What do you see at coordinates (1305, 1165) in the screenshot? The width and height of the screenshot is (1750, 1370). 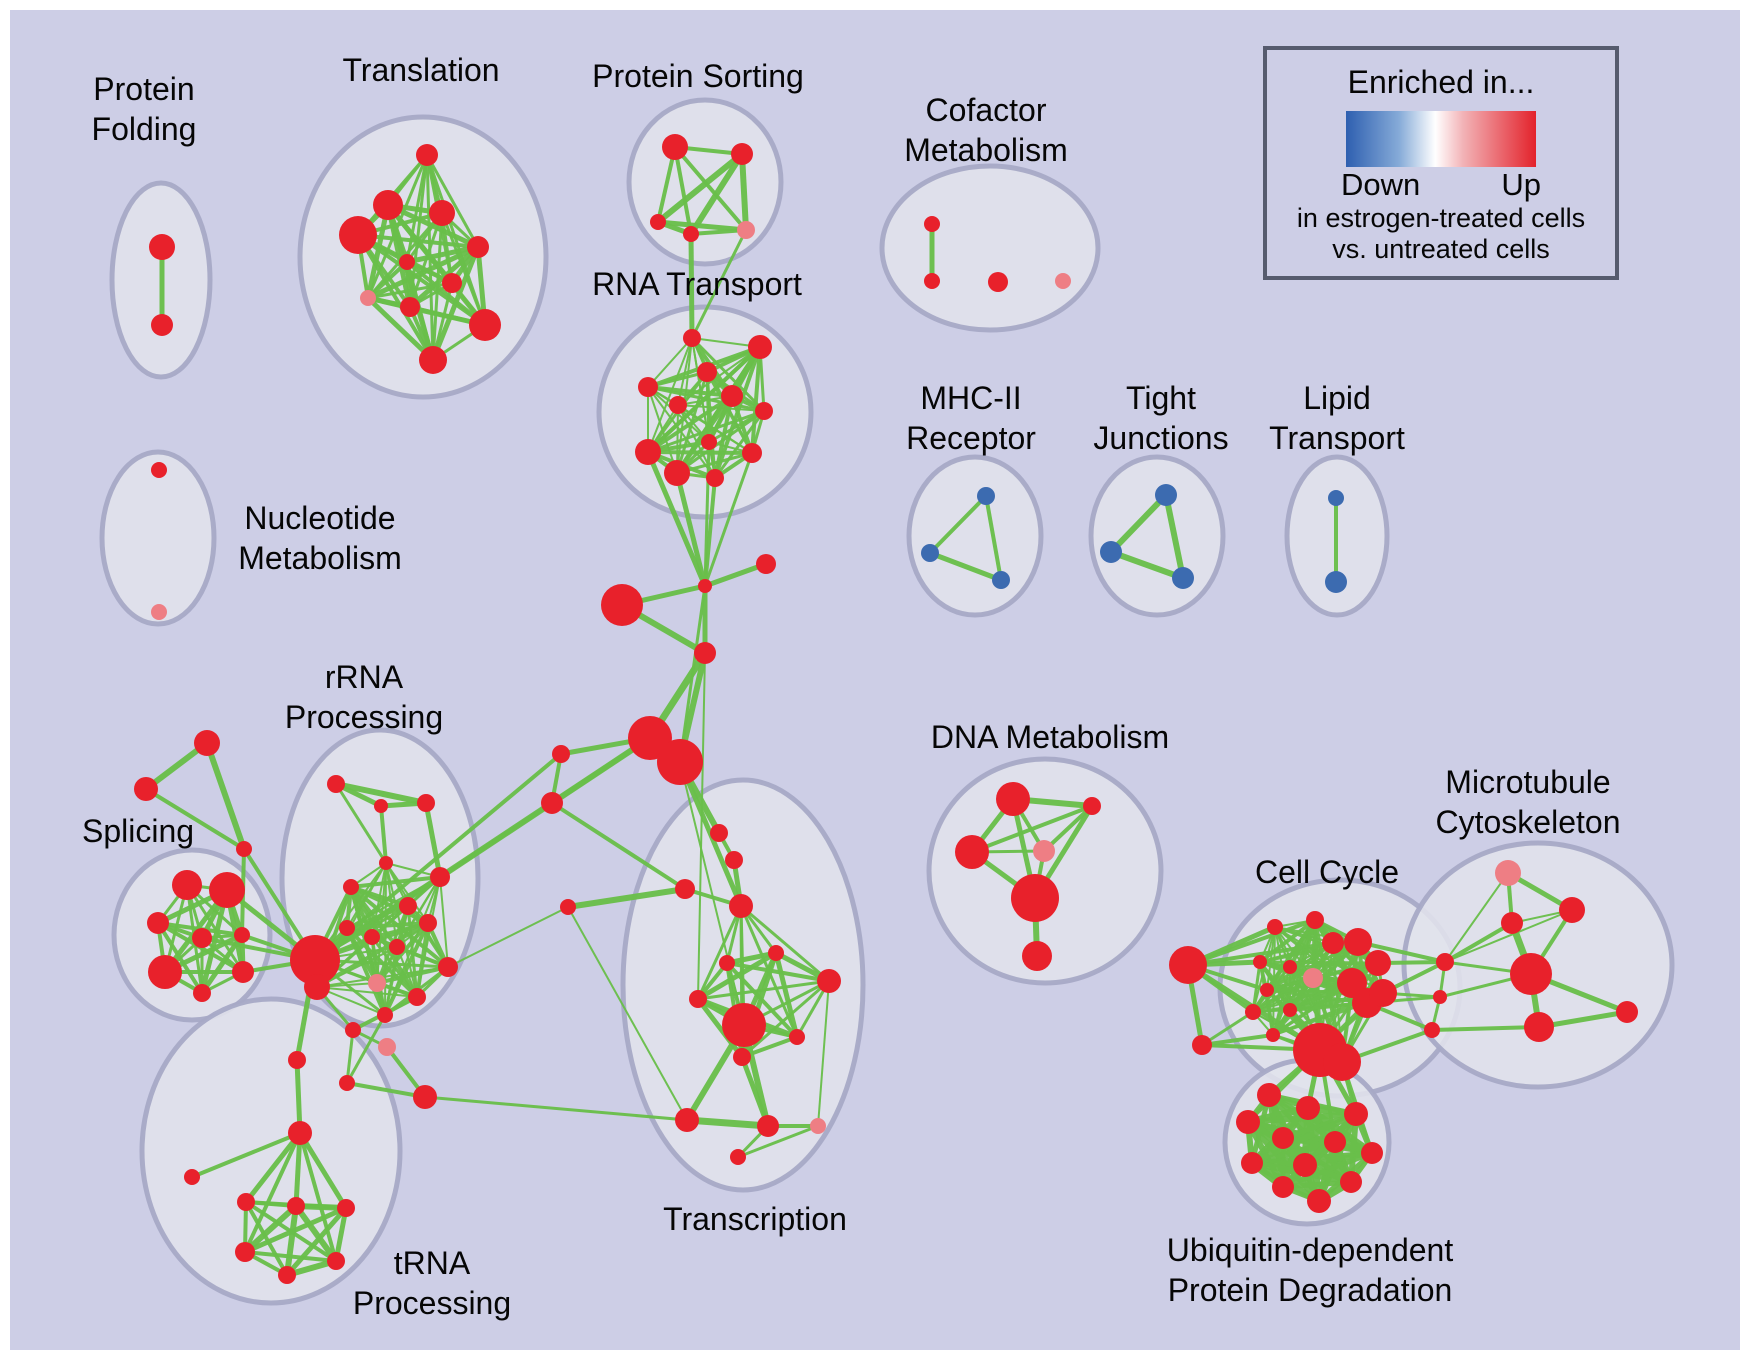 I see `node-u9` at bounding box center [1305, 1165].